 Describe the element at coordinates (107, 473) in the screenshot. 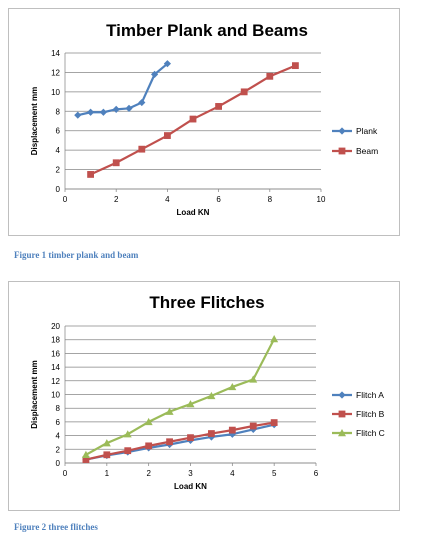

I see `chart-2-x-tick-label: 1` at that location.